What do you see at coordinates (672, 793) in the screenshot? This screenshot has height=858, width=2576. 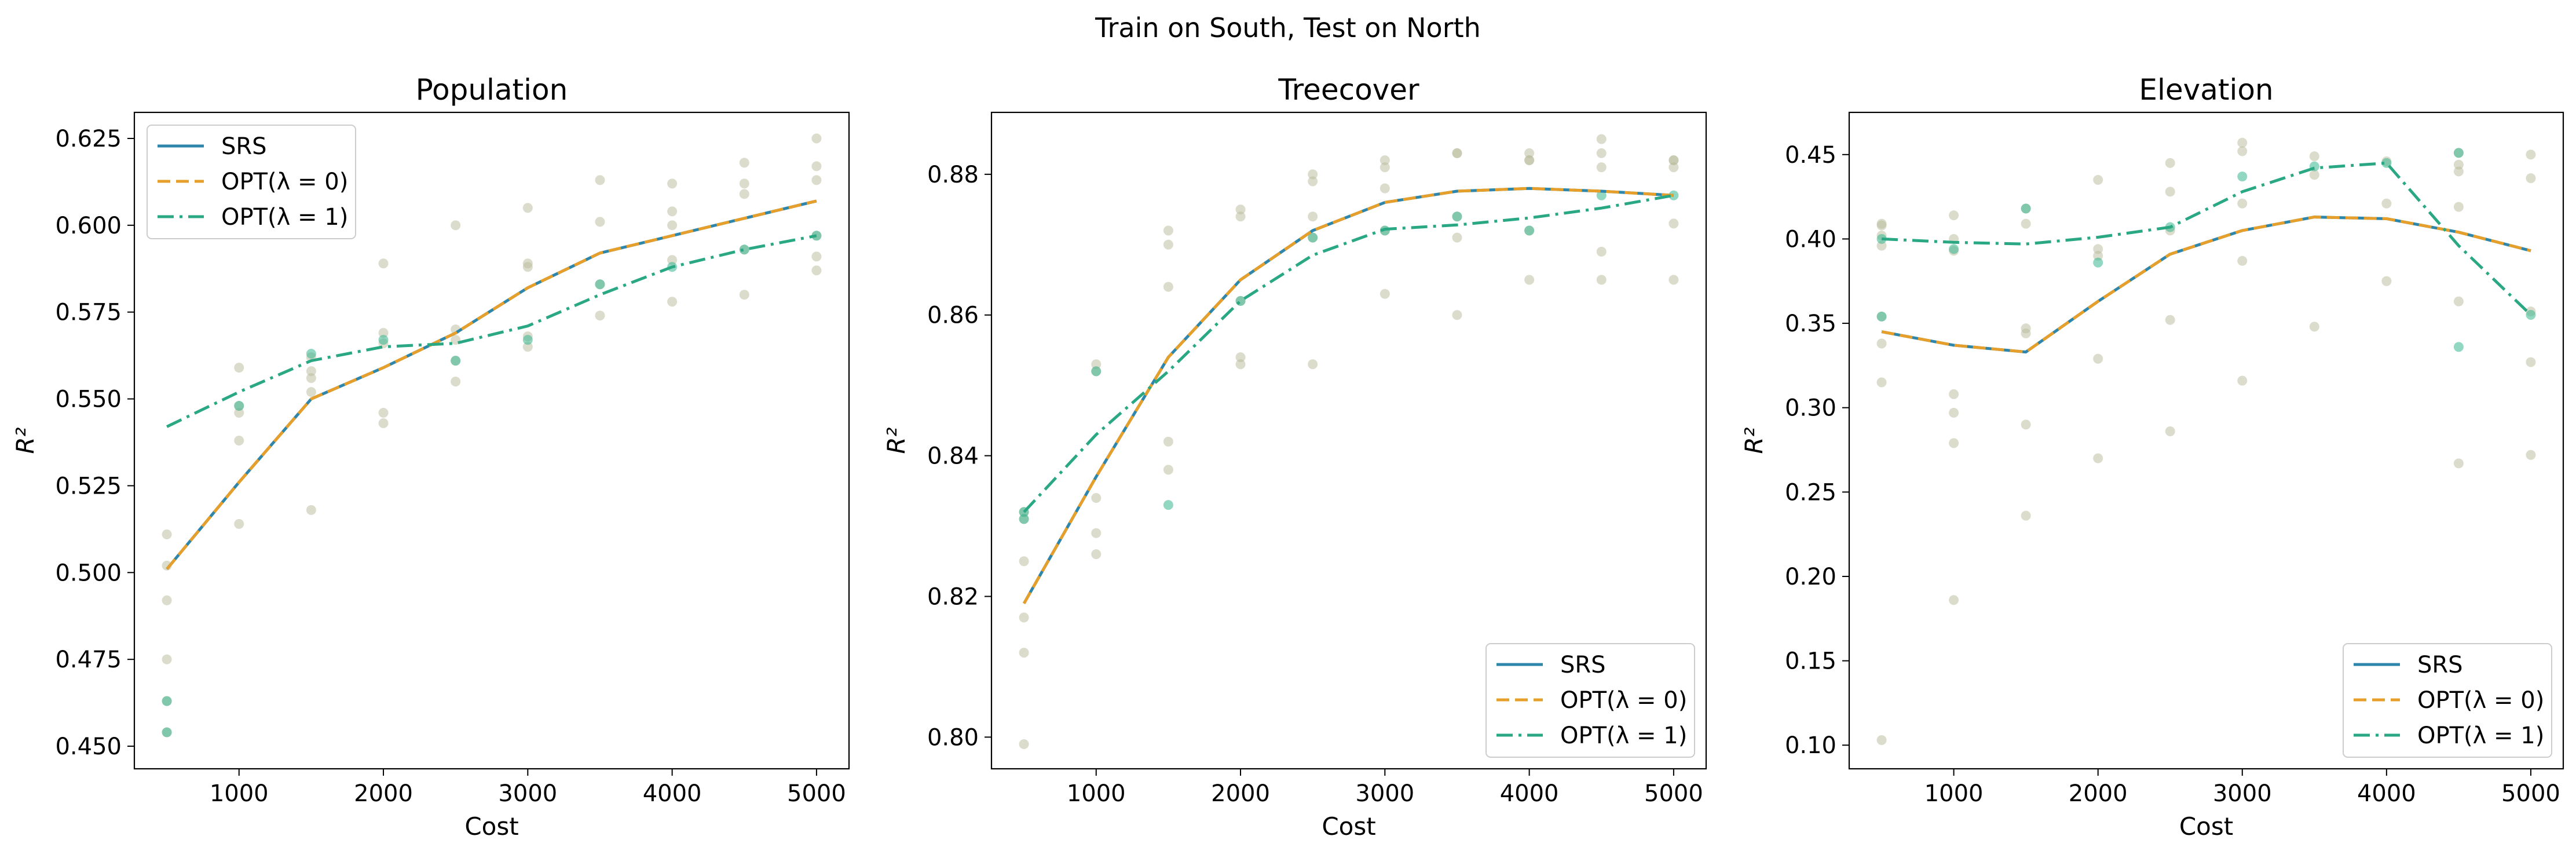 I see `x-tick-label: 4000` at bounding box center [672, 793].